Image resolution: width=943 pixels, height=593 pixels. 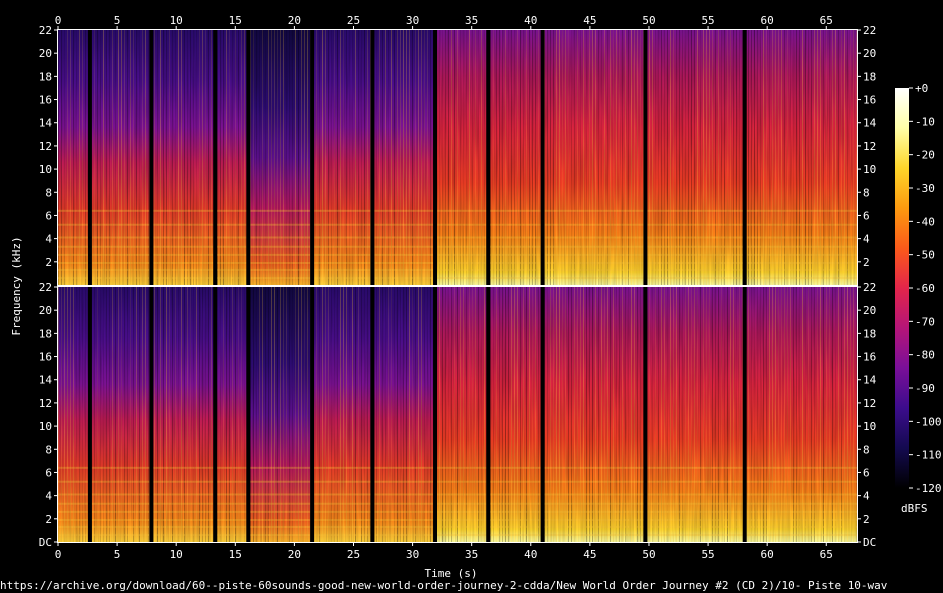 What do you see at coordinates (451, 573) in the screenshot?
I see `x-axis-label: Time (s)` at bounding box center [451, 573].